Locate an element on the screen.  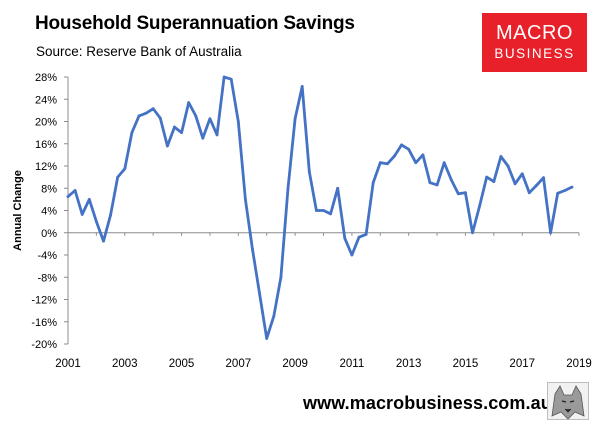
x-tick-label: 2009 is located at coordinates (295, 364).